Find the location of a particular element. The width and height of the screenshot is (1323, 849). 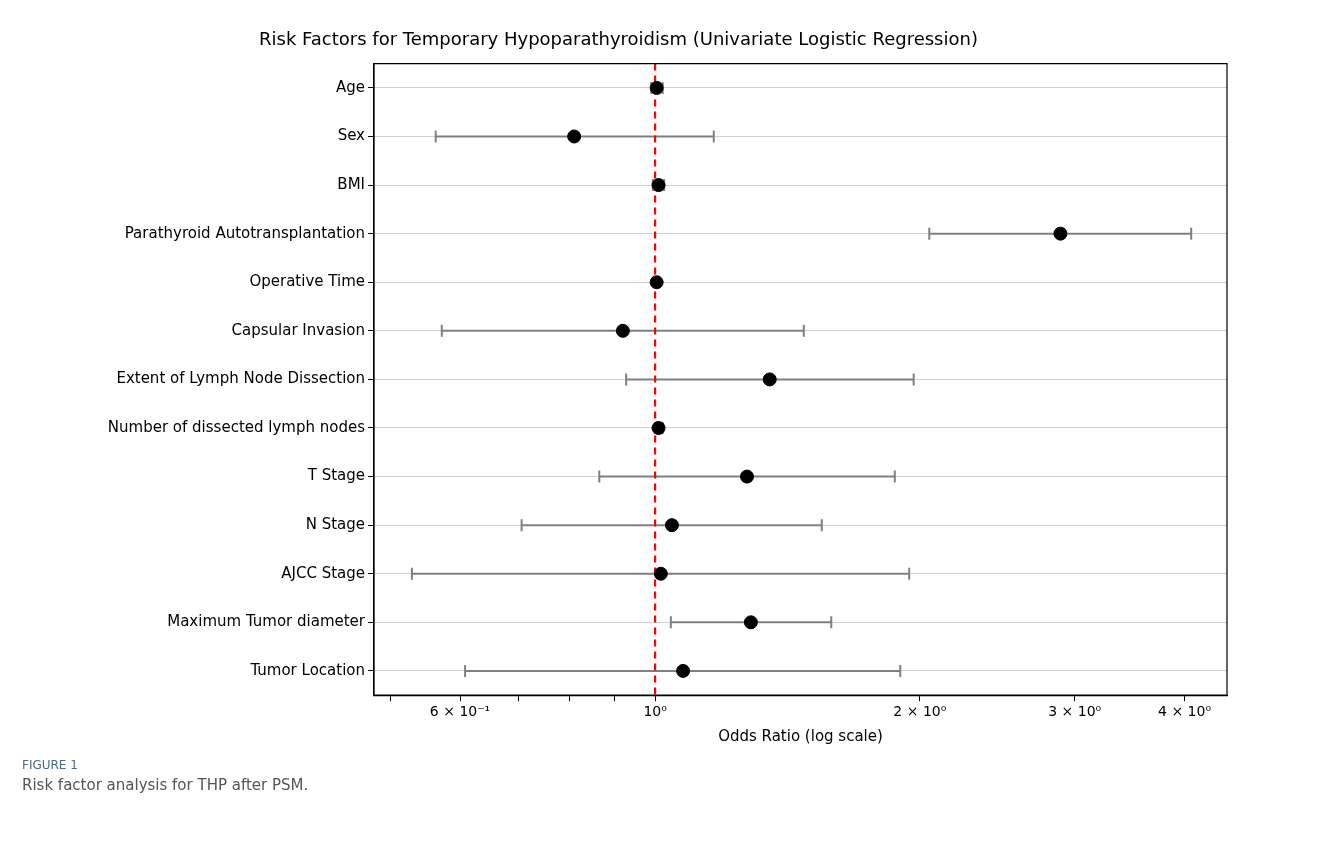

x-axis-title: Odds Ratio (log scale) is located at coordinates (800, 735).